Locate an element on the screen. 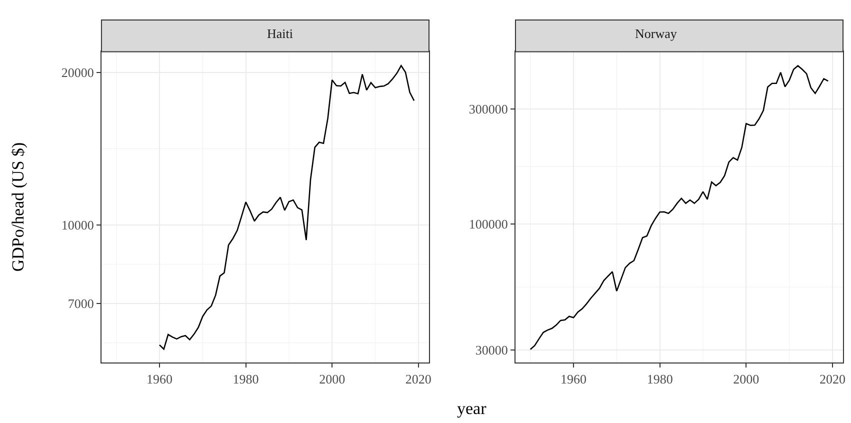 The image size is (851, 423). y-axis-title: GDPo/head (US $) is located at coordinates (18, 207).